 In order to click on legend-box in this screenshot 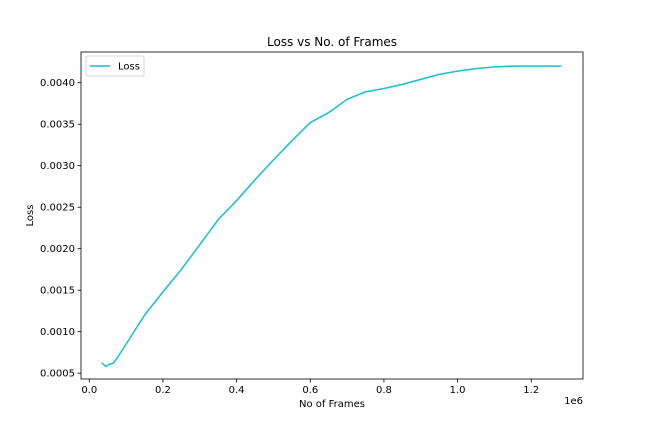, I will do `click(115, 66)`.